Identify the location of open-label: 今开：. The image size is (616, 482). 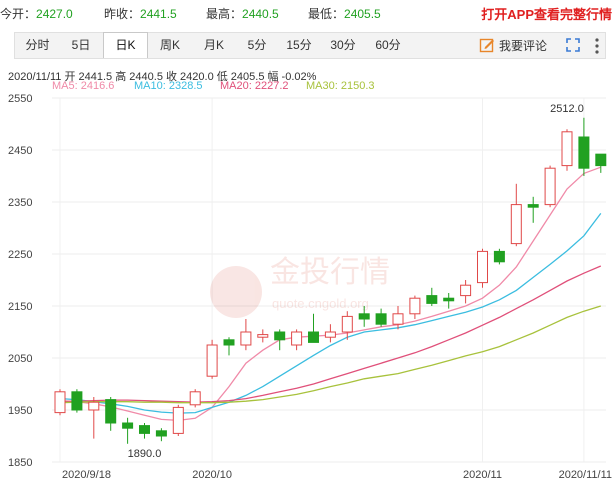
(18, 14).